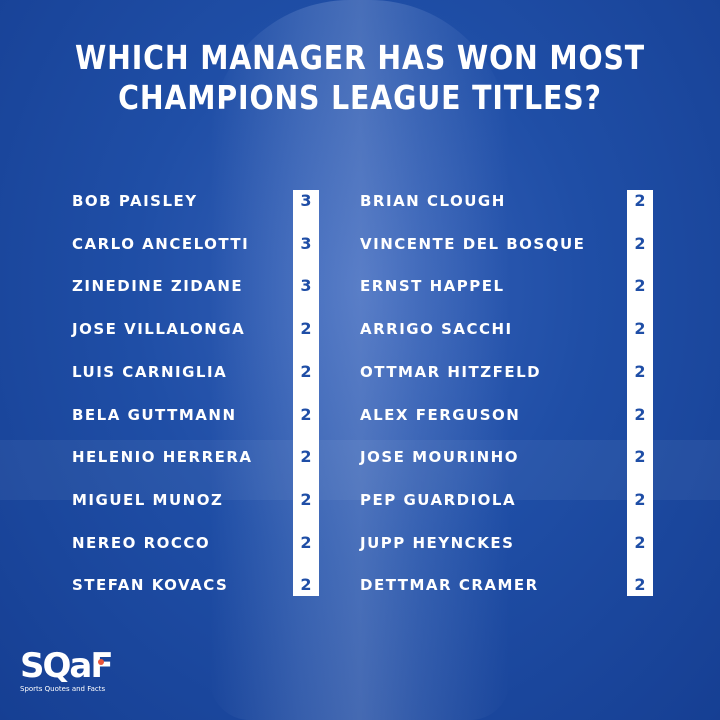 This screenshot has width=720, height=720. What do you see at coordinates (432, 286) in the screenshot?
I see `manager-name: ERNST HAPPEL` at bounding box center [432, 286].